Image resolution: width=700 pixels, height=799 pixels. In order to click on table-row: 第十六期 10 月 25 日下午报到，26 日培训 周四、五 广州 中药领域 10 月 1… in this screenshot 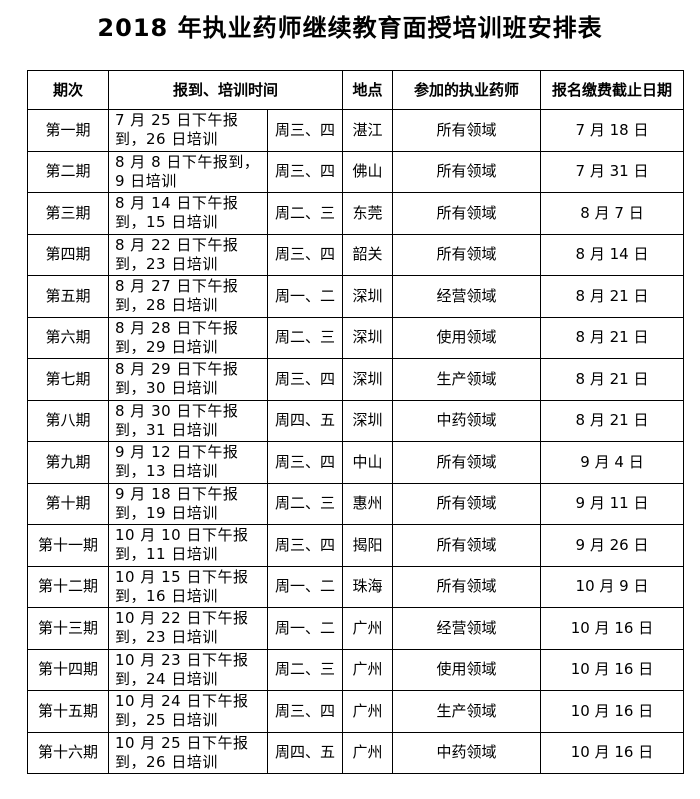, I will do `click(355, 752)`.